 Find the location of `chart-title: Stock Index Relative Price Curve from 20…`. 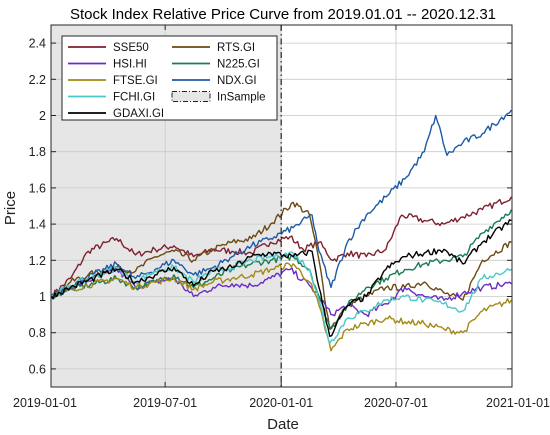

chart-title: Stock Index Relative Price Curve from 20… is located at coordinates (283, 14).